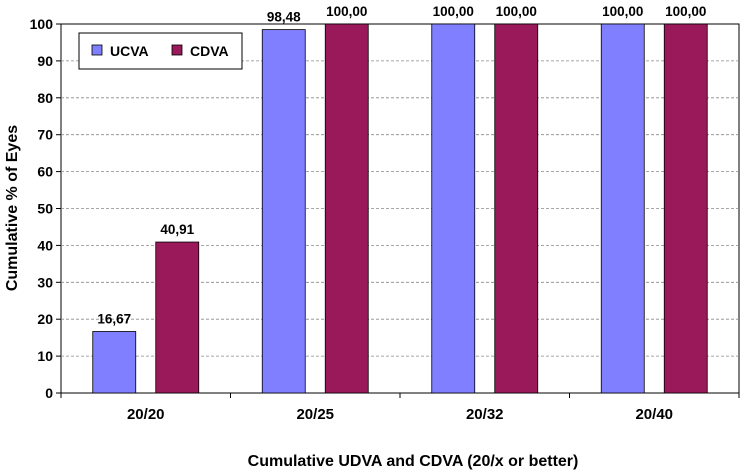 The width and height of the screenshot is (750, 476). I want to click on legend: UCVA CDVA, so click(160, 51).